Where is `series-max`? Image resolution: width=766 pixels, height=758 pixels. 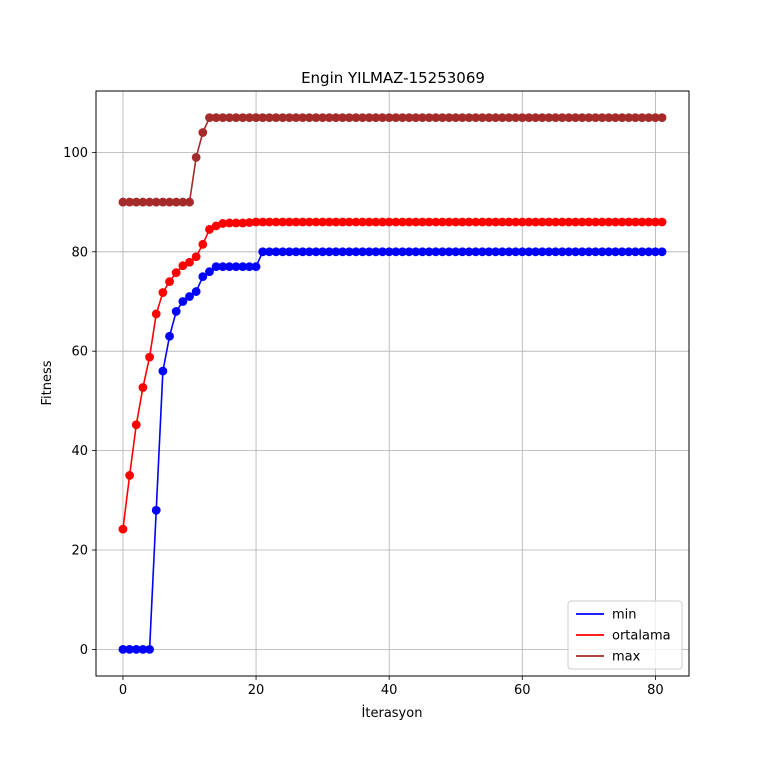 series-max is located at coordinates (392, 160).